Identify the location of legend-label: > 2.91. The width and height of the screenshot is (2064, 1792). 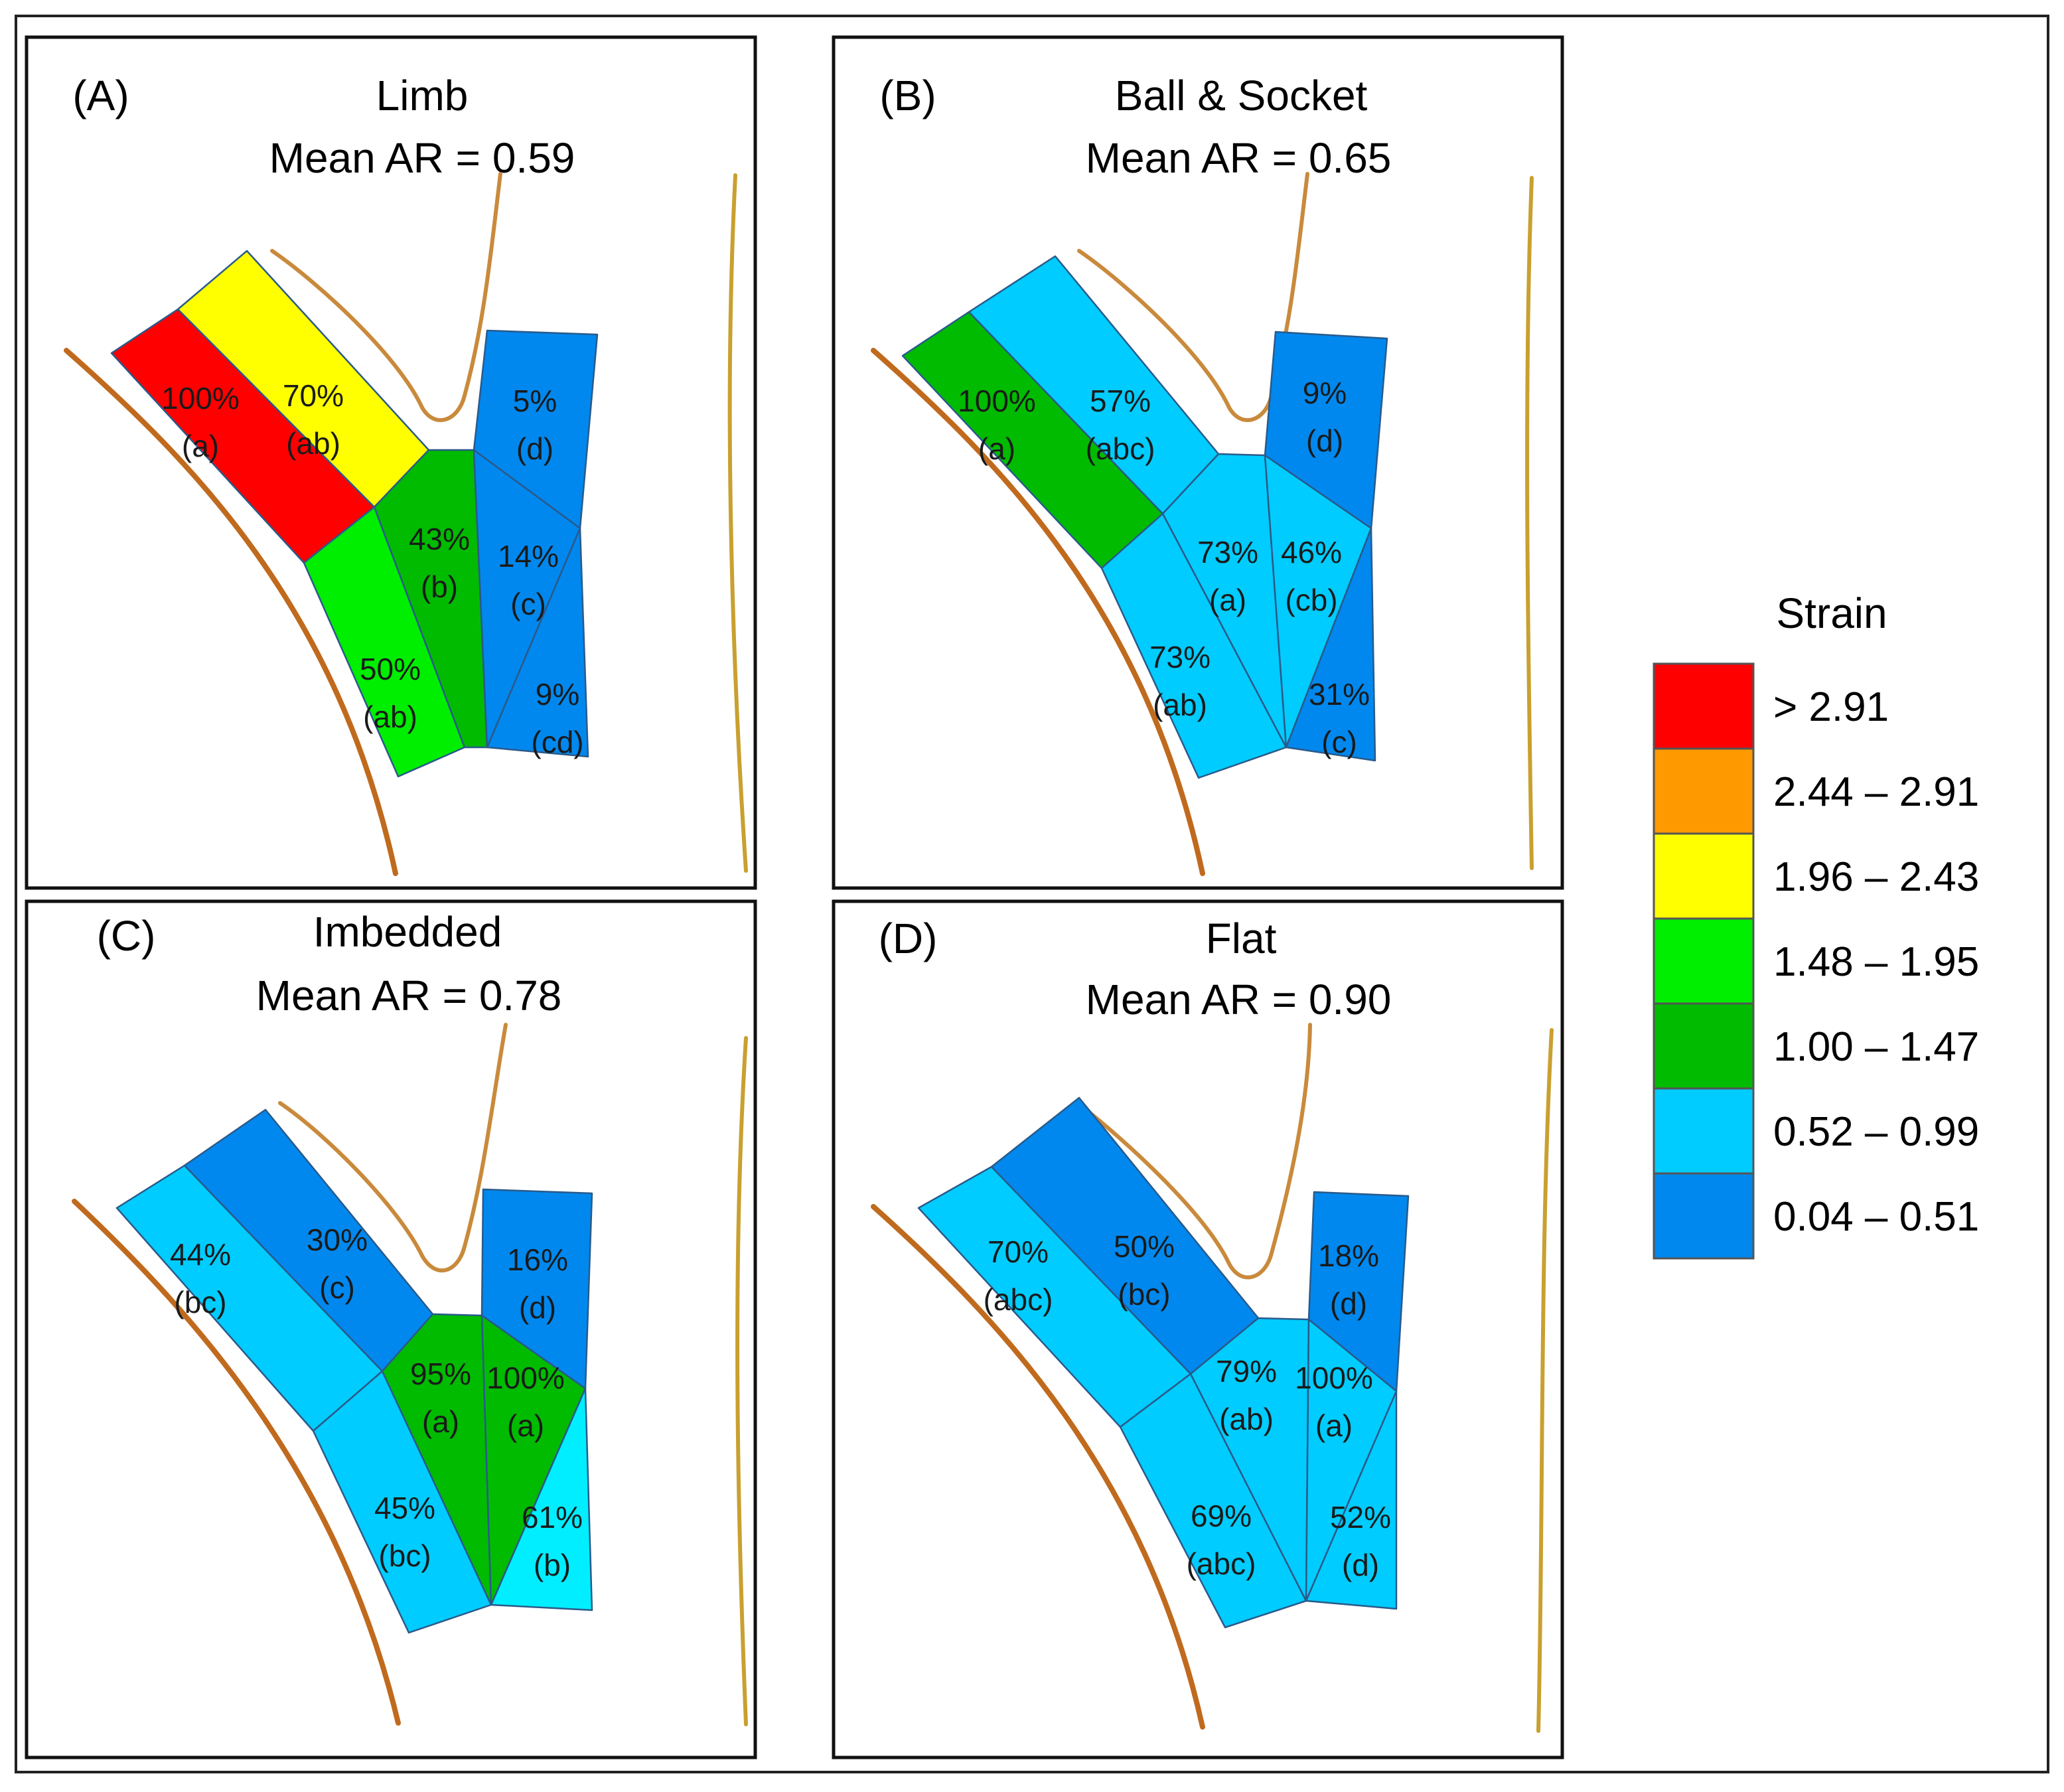
(1831, 707).